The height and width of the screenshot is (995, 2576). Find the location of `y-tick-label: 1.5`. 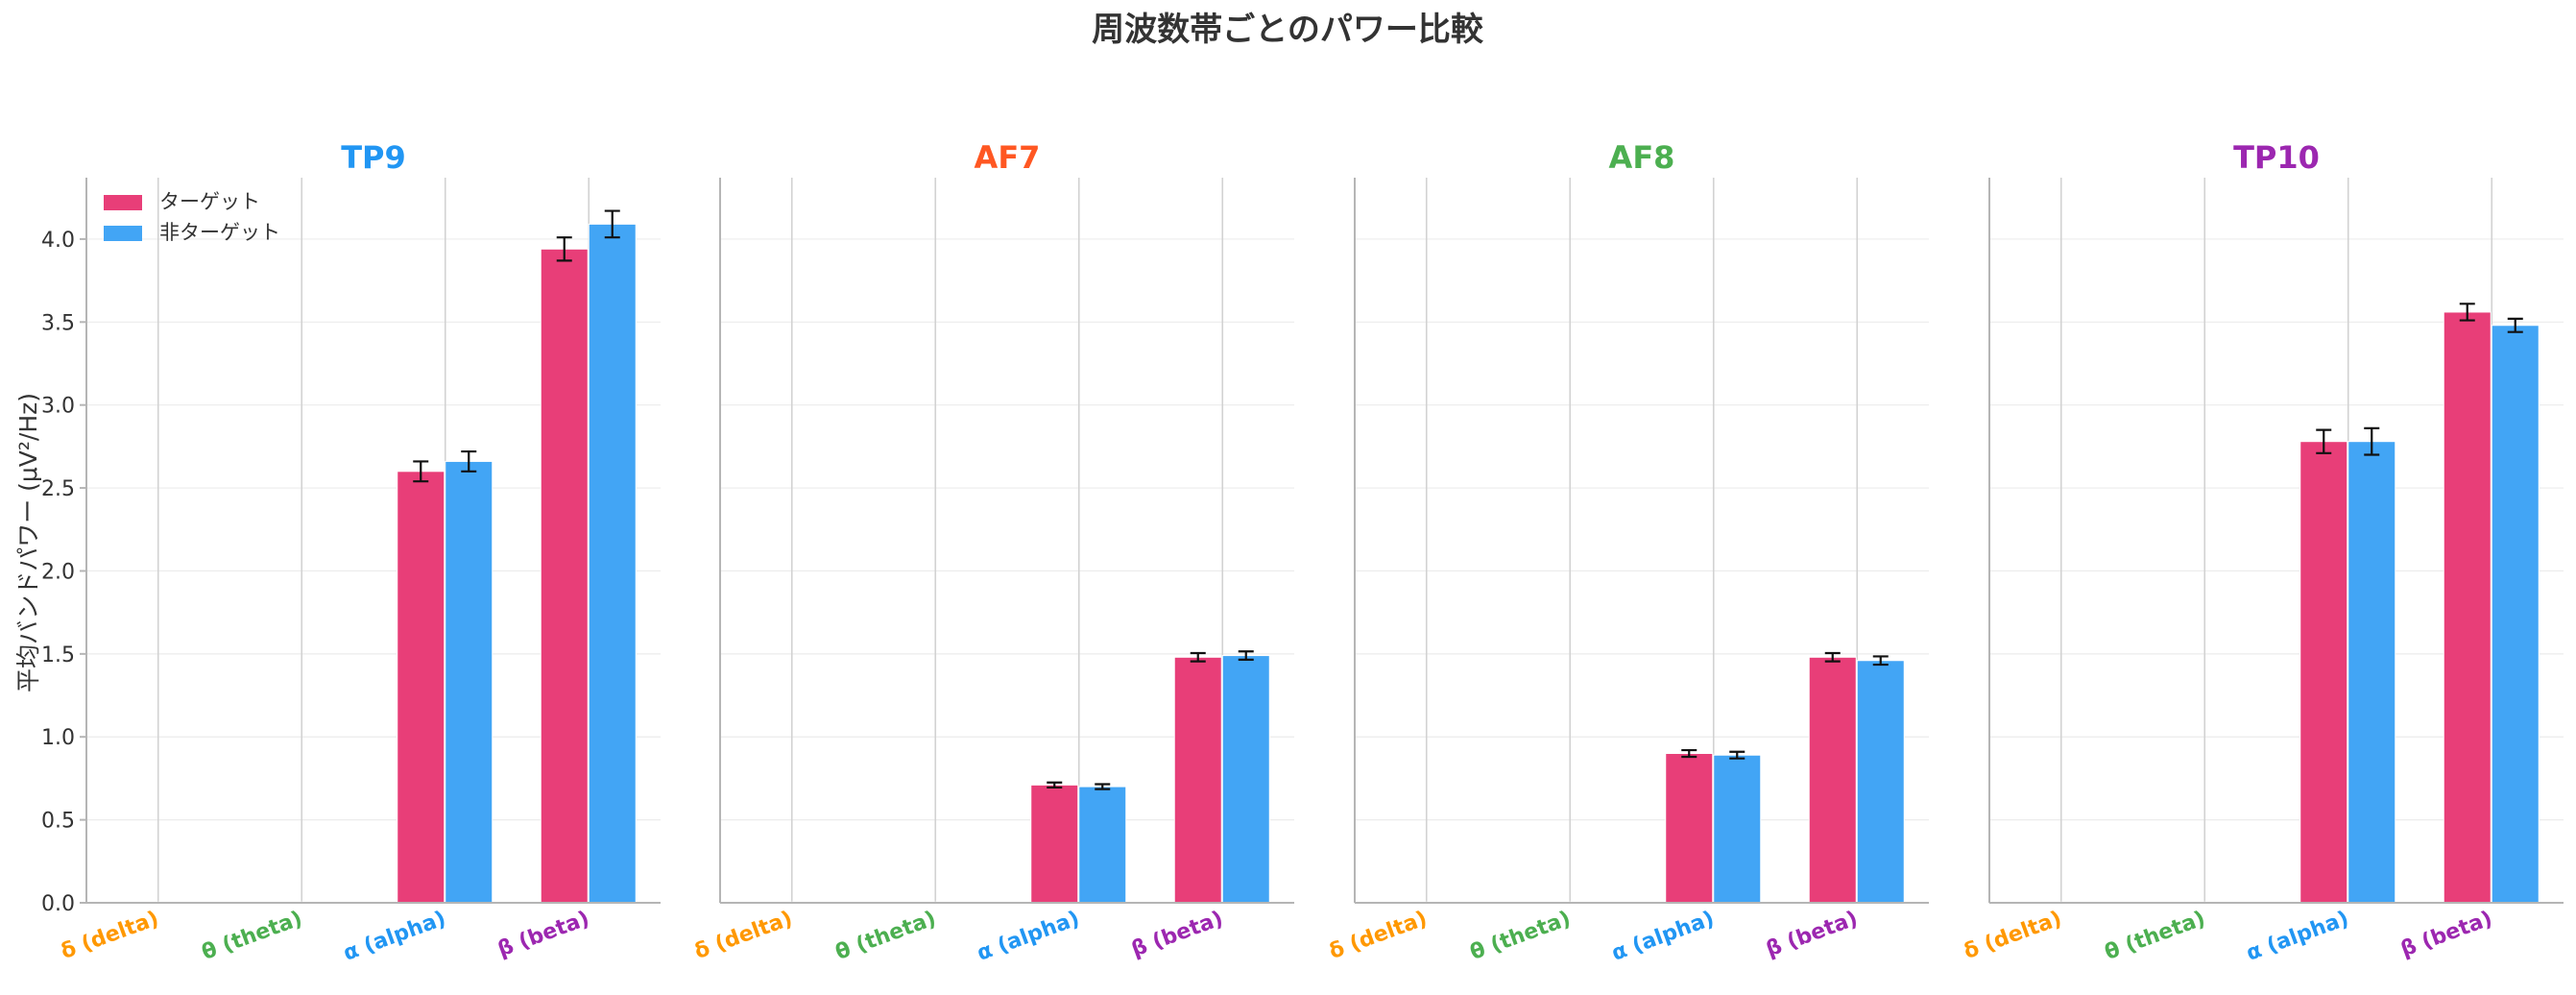

y-tick-label: 1.5 is located at coordinates (58, 655).